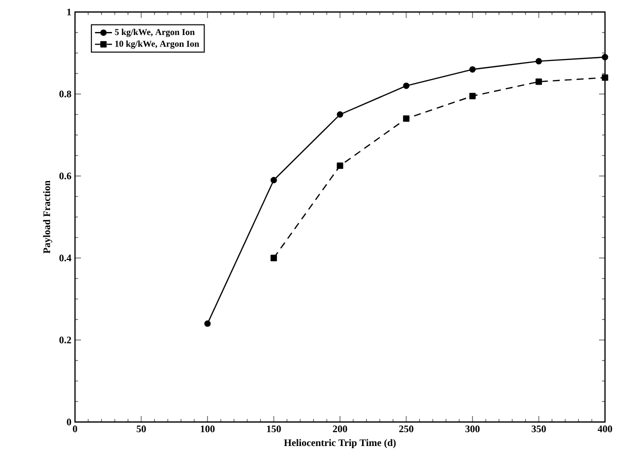 The height and width of the screenshot is (462, 627). What do you see at coordinates (207, 429) in the screenshot?
I see `x-tick-label: 100` at bounding box center [207, 429].